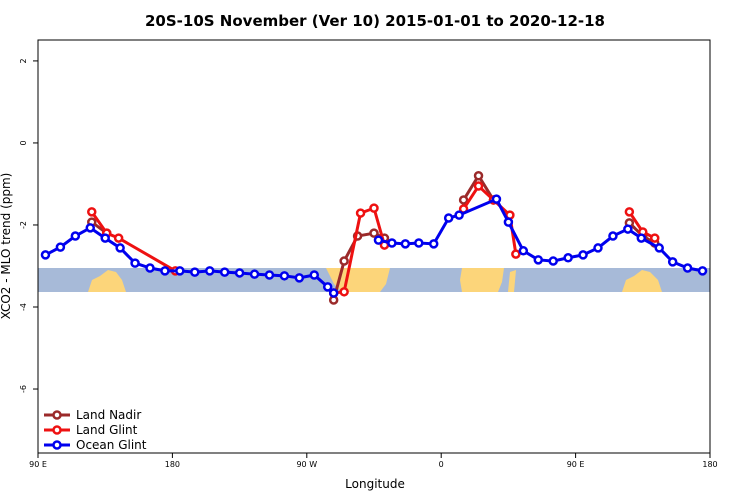  Describe the element at coordinates (441, 464) in the screenshot. I see `x-tick-label: 0` at that location.